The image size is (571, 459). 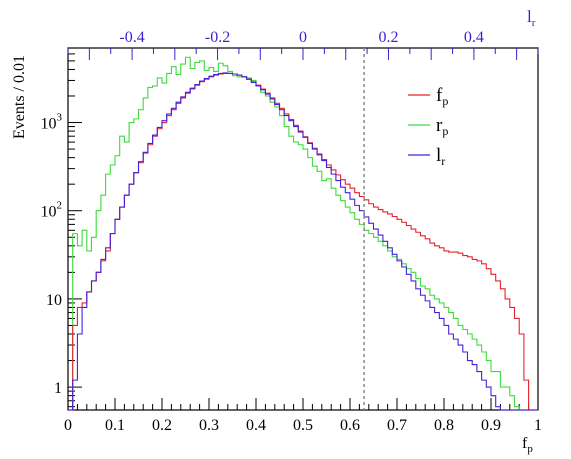 I want to click on legend-label-main: r, so click(x=439, y=125).